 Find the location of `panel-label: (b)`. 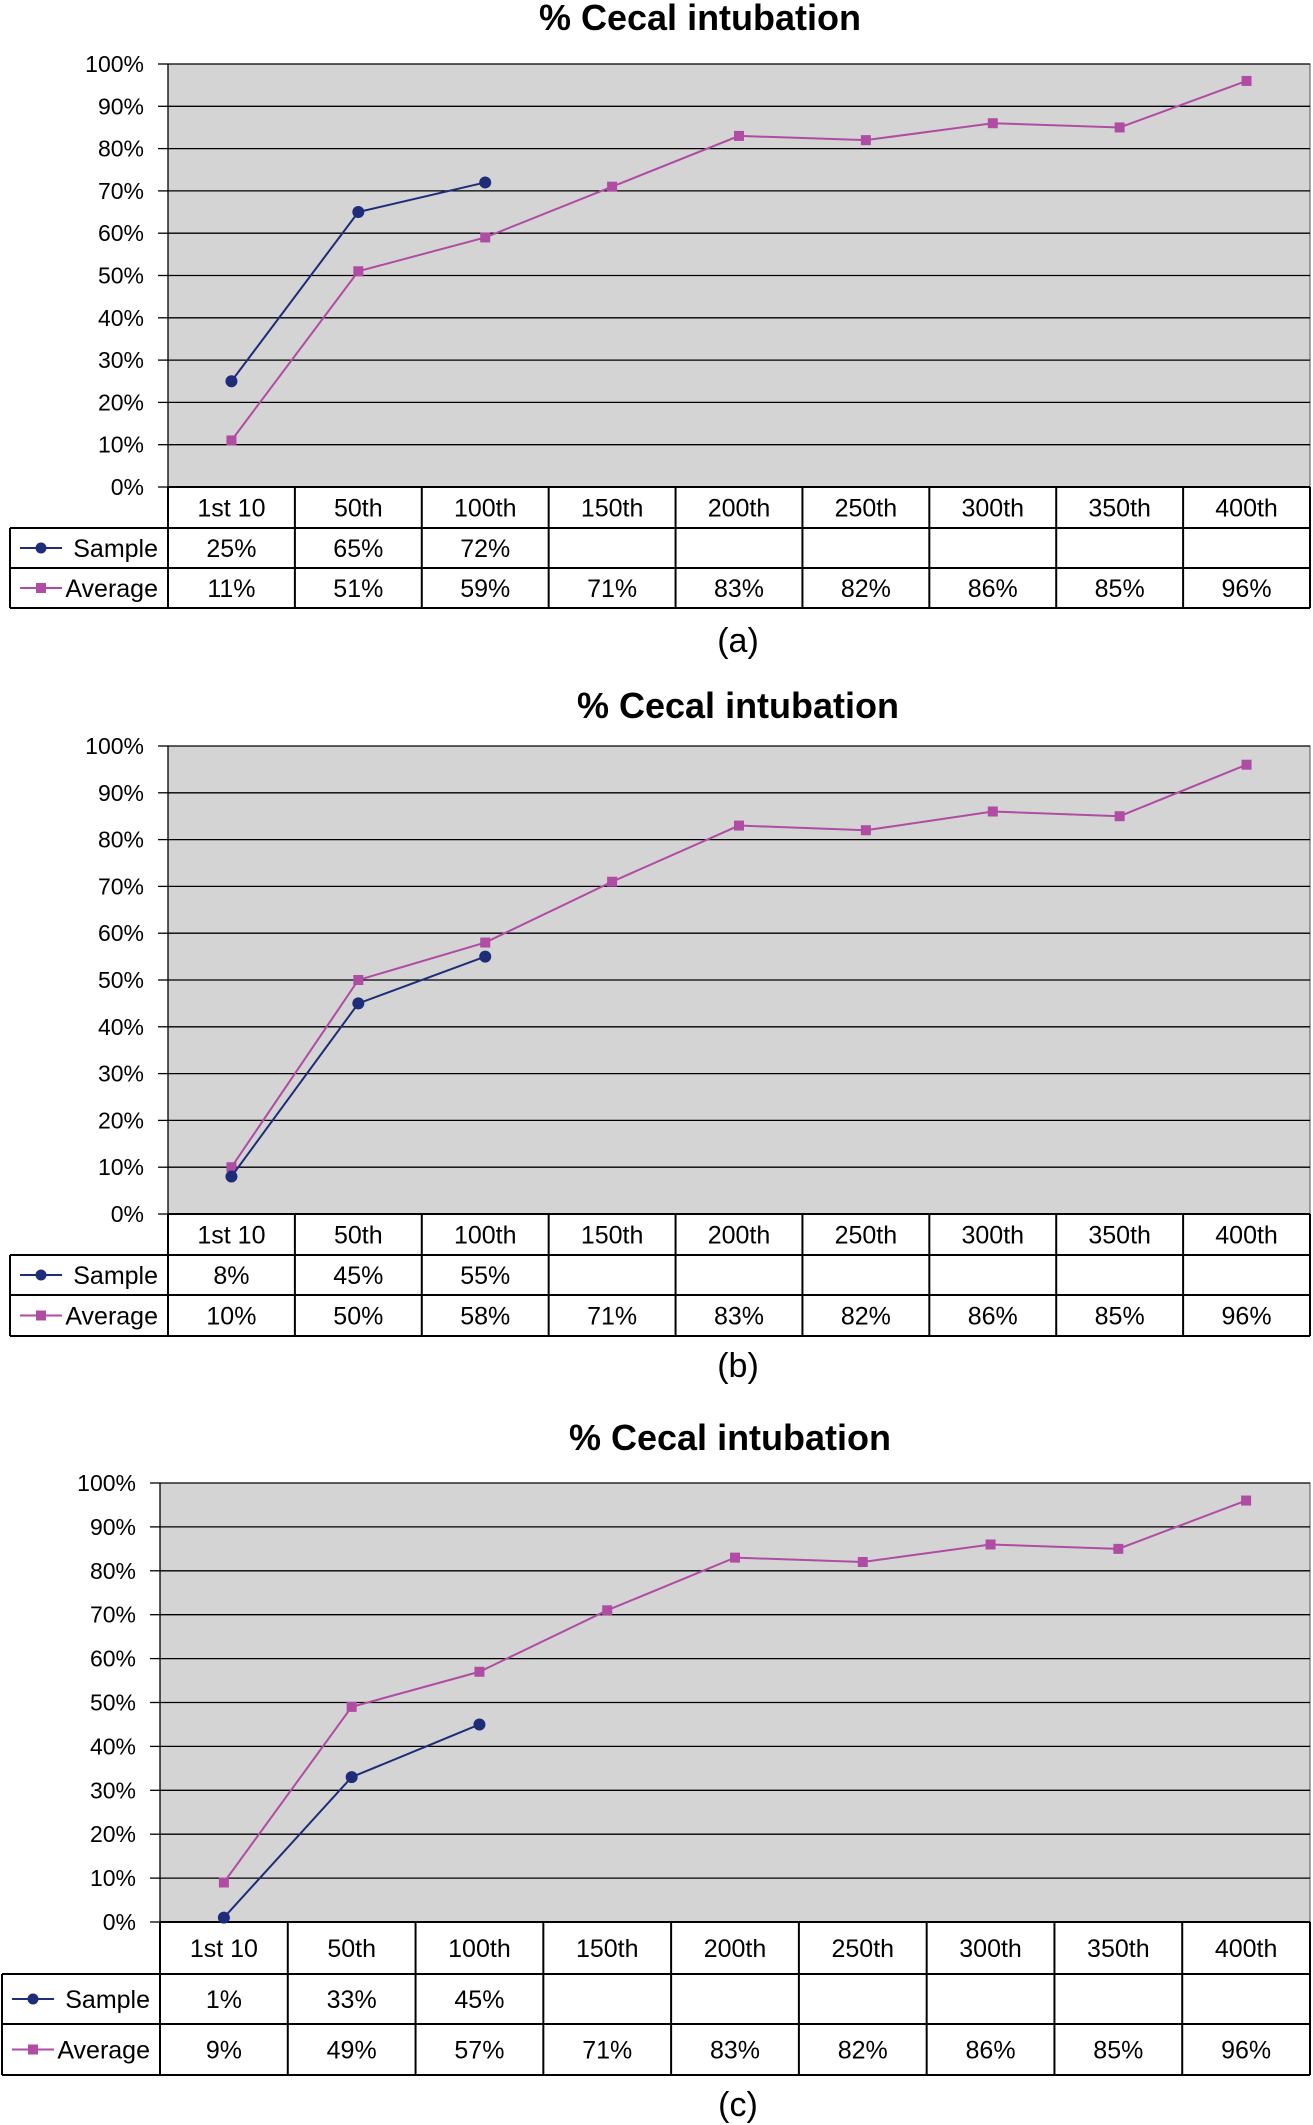

panel-label: (b) is located at coordinates (738, 1366).